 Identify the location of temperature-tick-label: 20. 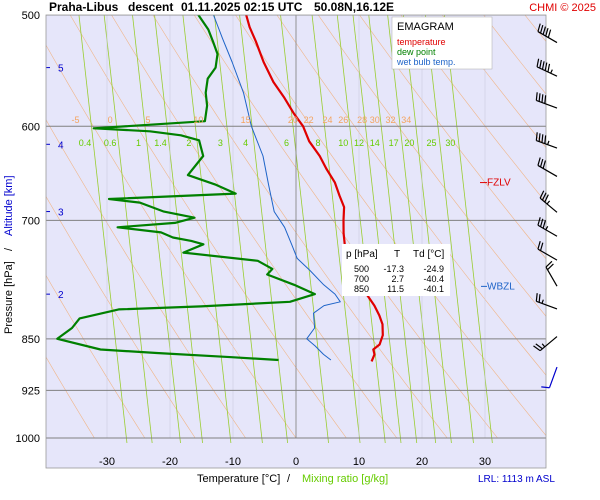
(422, 462).